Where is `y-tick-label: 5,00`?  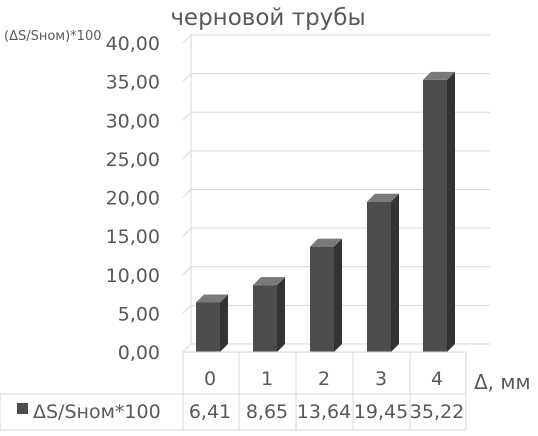
y-tick-label: 5,00 is located at coordinates (139, 314).